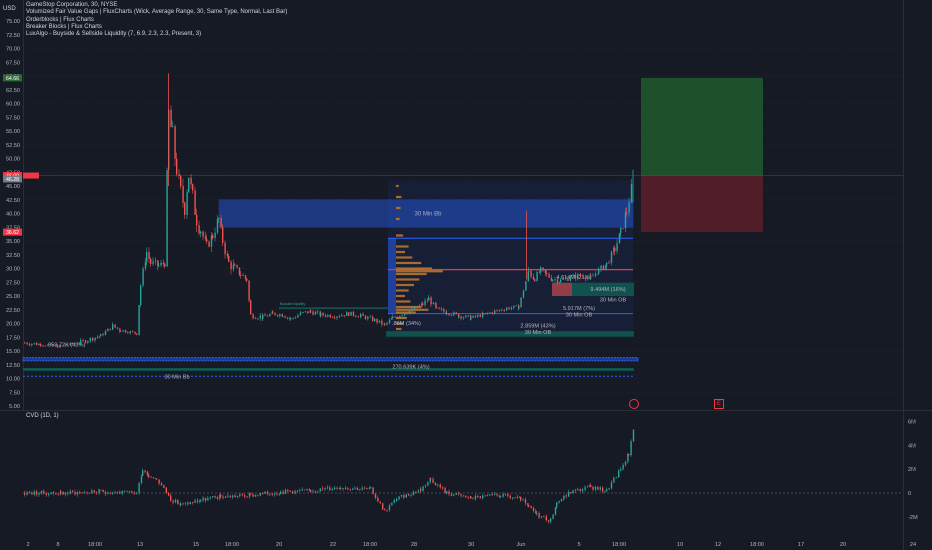 The height and width of the screenshot is (550, 932). Describe the element at coordinates (72, 5) in the screenshot. I see `symbol-title: GameStop Corporation, 30, NYSE` at that location.